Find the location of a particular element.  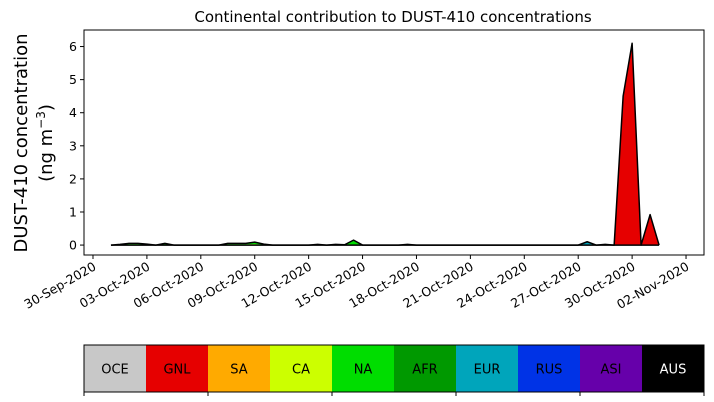

legend-swatch-asi is located at coordinates (611, 368).